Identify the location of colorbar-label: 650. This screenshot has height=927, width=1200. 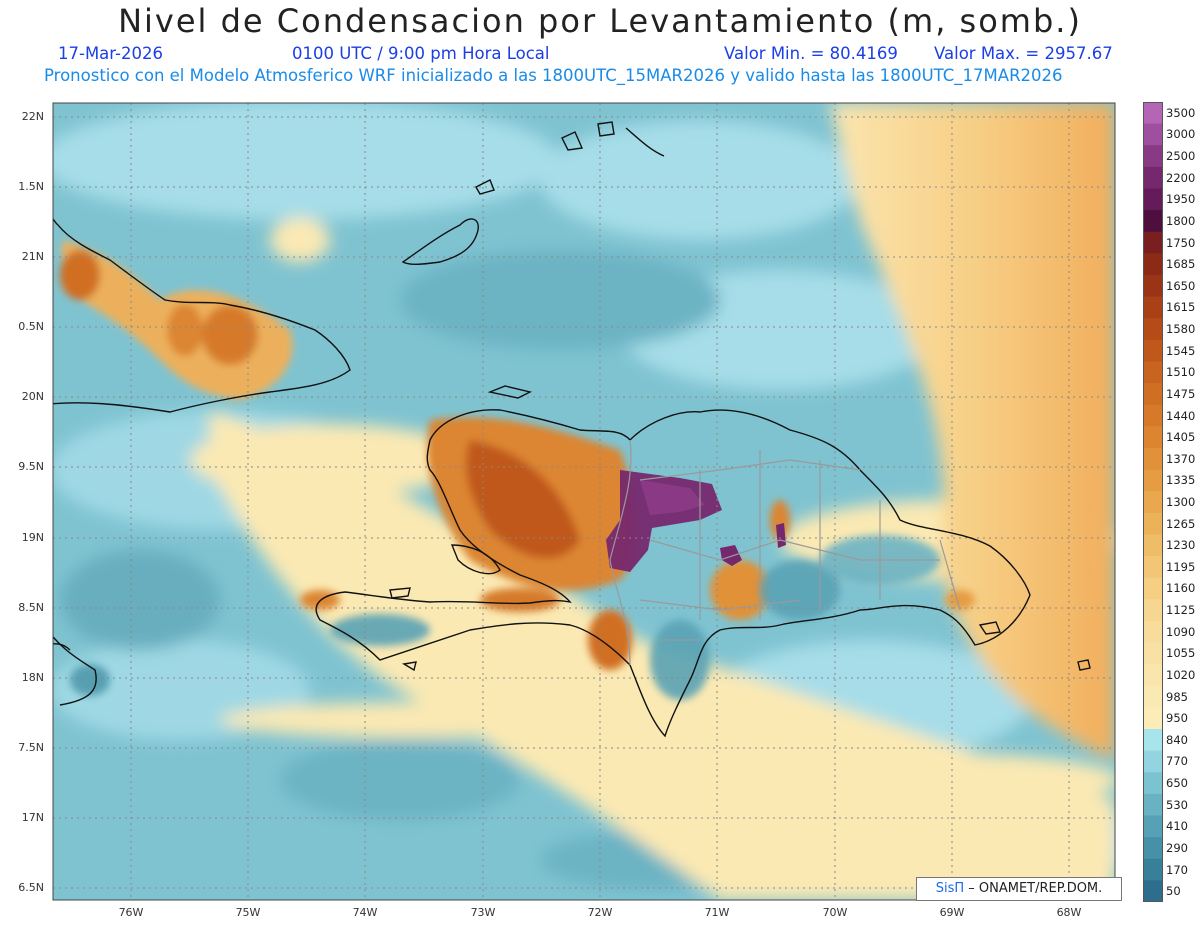
(1177, 783).